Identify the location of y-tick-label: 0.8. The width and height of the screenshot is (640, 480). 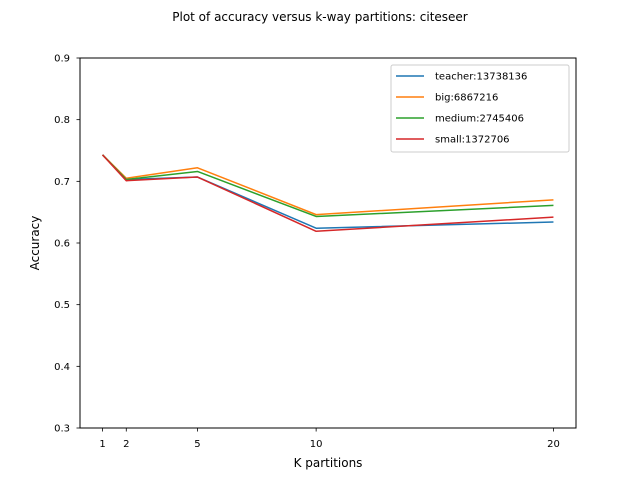
(62, 120).